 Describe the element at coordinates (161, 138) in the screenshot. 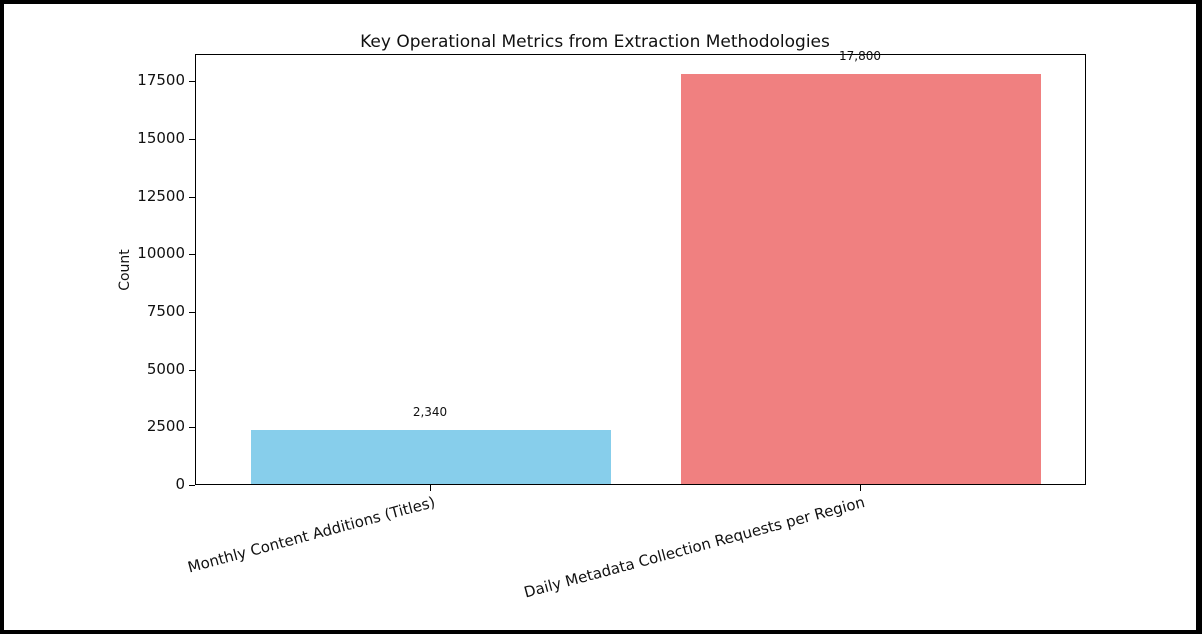

I see `y-tick-label: 15000` at that location.